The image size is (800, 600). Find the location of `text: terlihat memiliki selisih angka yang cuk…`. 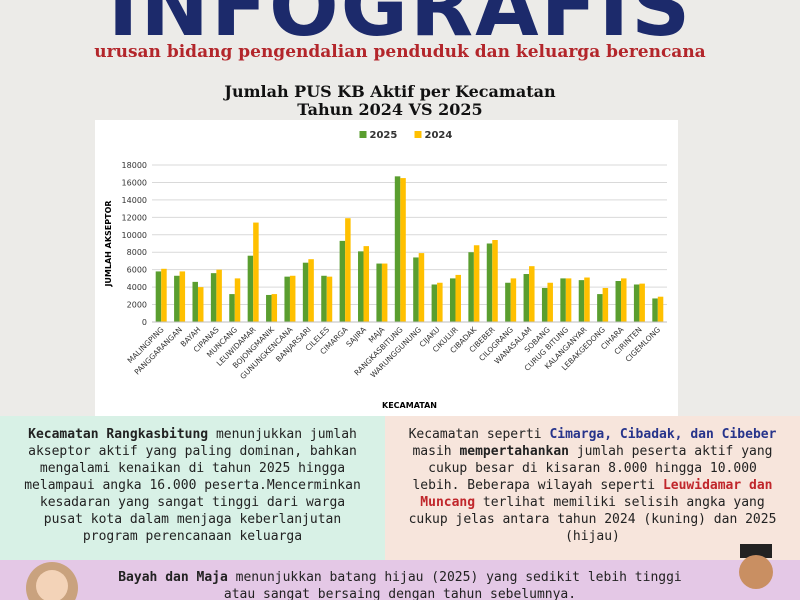

text: terlihat memiliki selisih angka yang cuk… is located at coordinates (592, 519).